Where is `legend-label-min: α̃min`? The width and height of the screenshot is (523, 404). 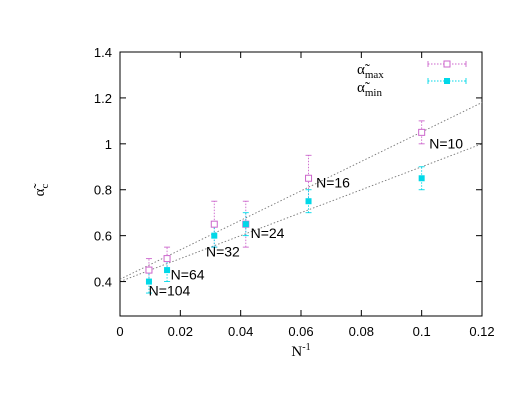 legend-label-min: α̃min is located at coordinates (369, 89).